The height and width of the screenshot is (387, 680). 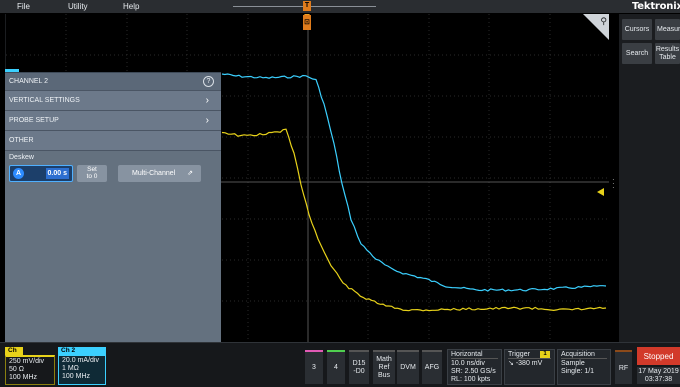 What do you see at coordinates (658, 371) in the screenshot?
I see `date: 17 May 2019` at bounding box center [658, 371].